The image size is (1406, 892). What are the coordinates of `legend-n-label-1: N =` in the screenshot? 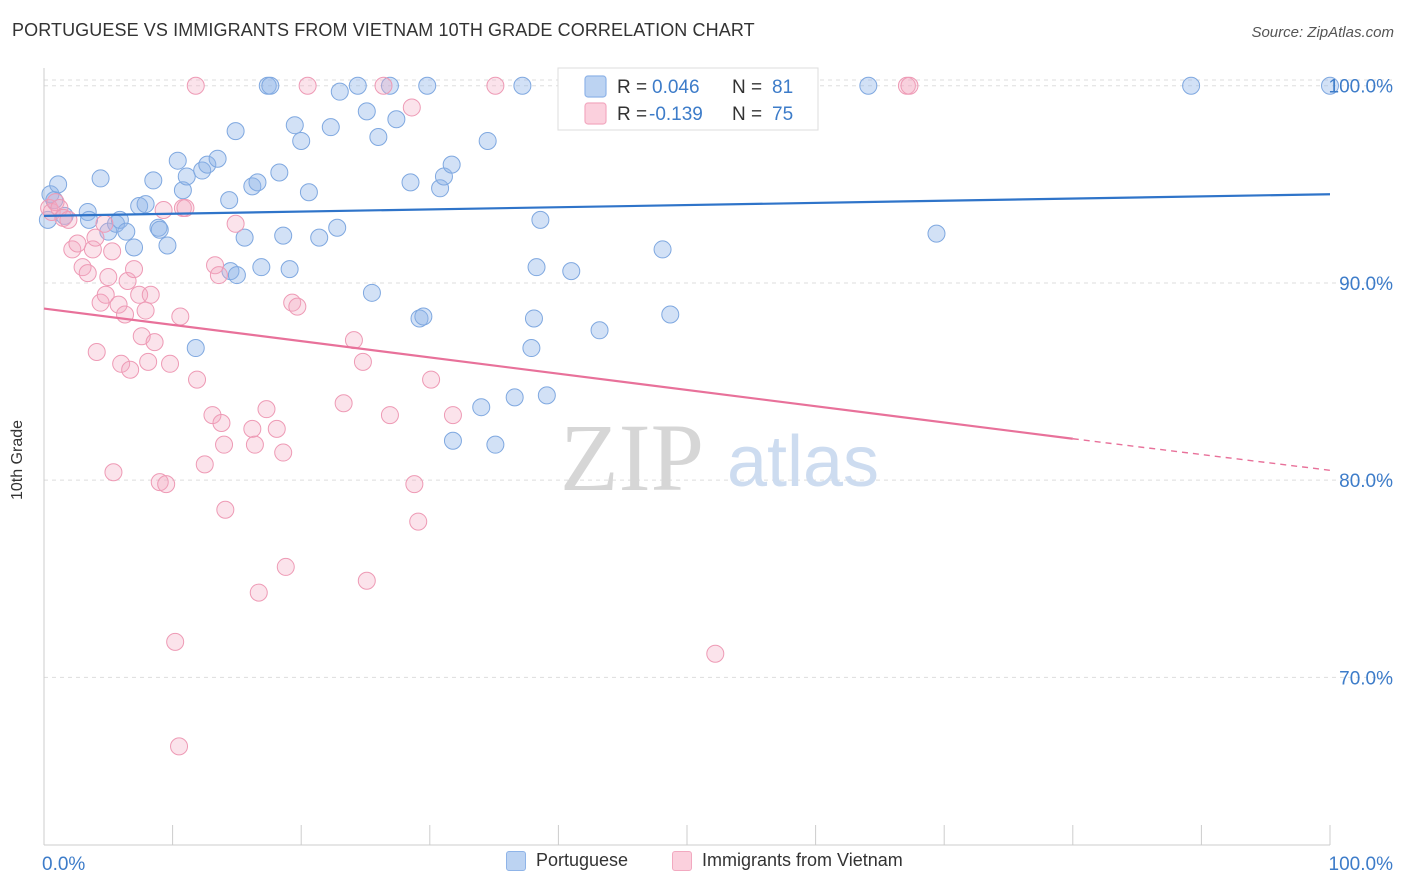 It's located at (747, 87).